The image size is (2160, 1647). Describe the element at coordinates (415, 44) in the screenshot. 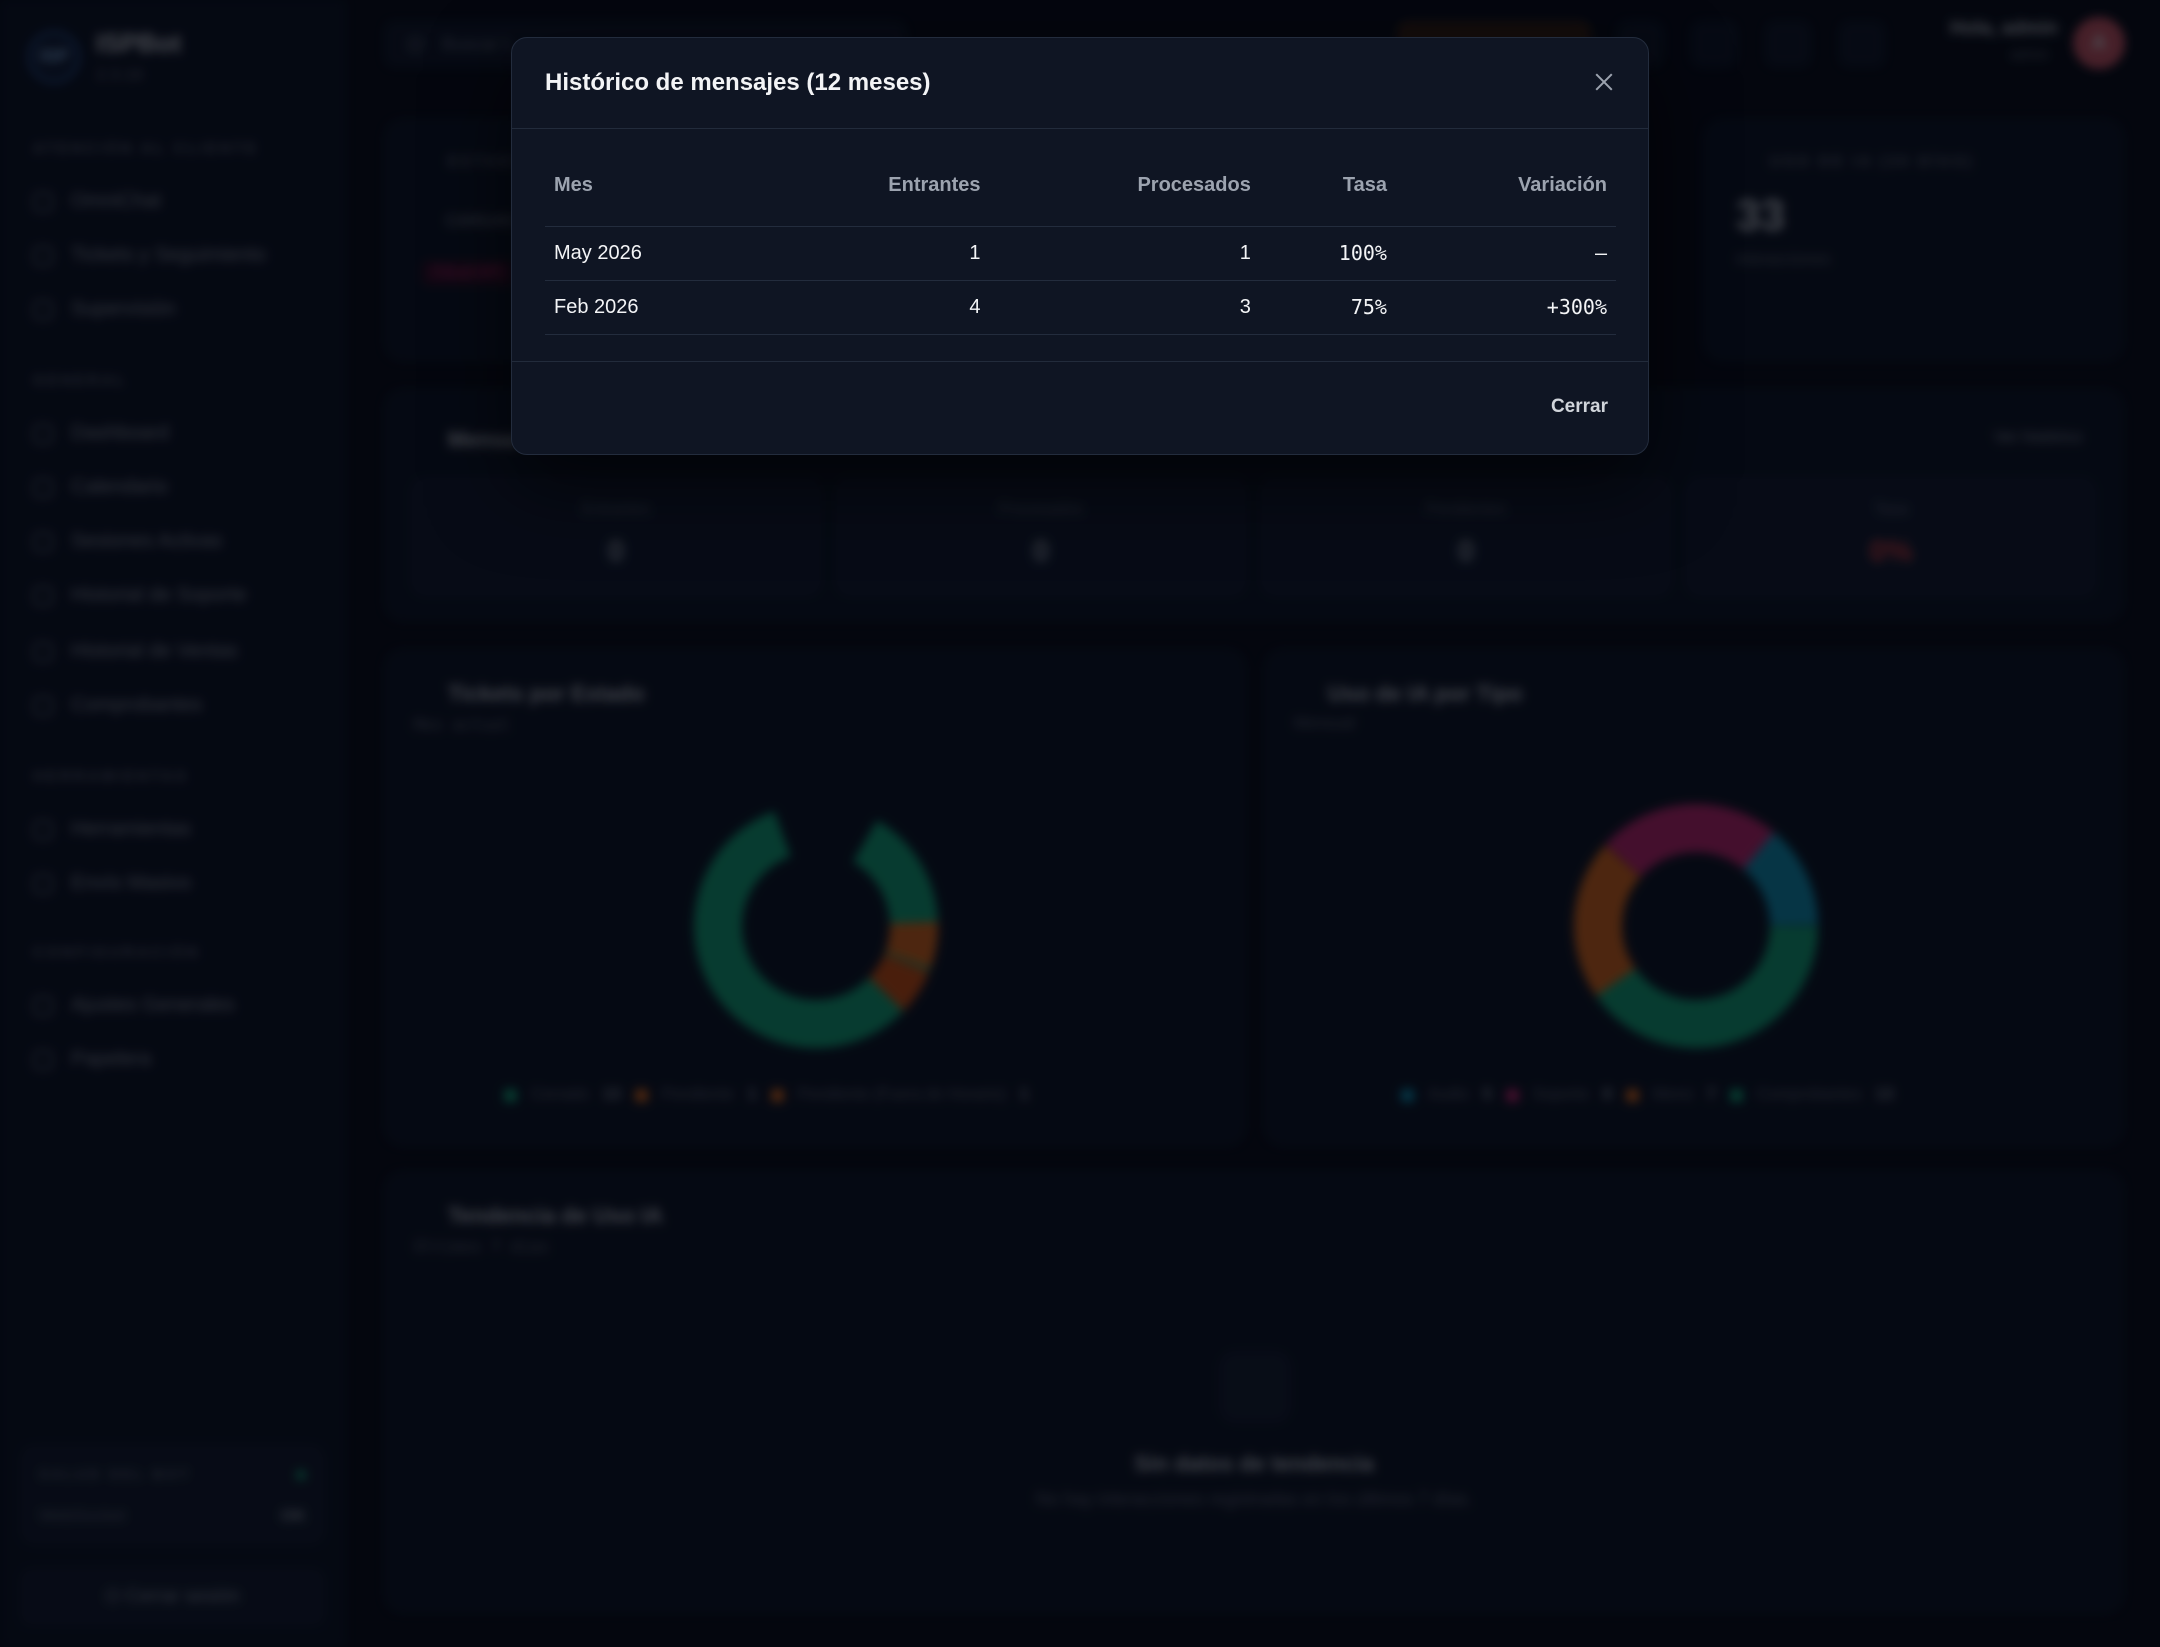

I see `search-icon` at that location.